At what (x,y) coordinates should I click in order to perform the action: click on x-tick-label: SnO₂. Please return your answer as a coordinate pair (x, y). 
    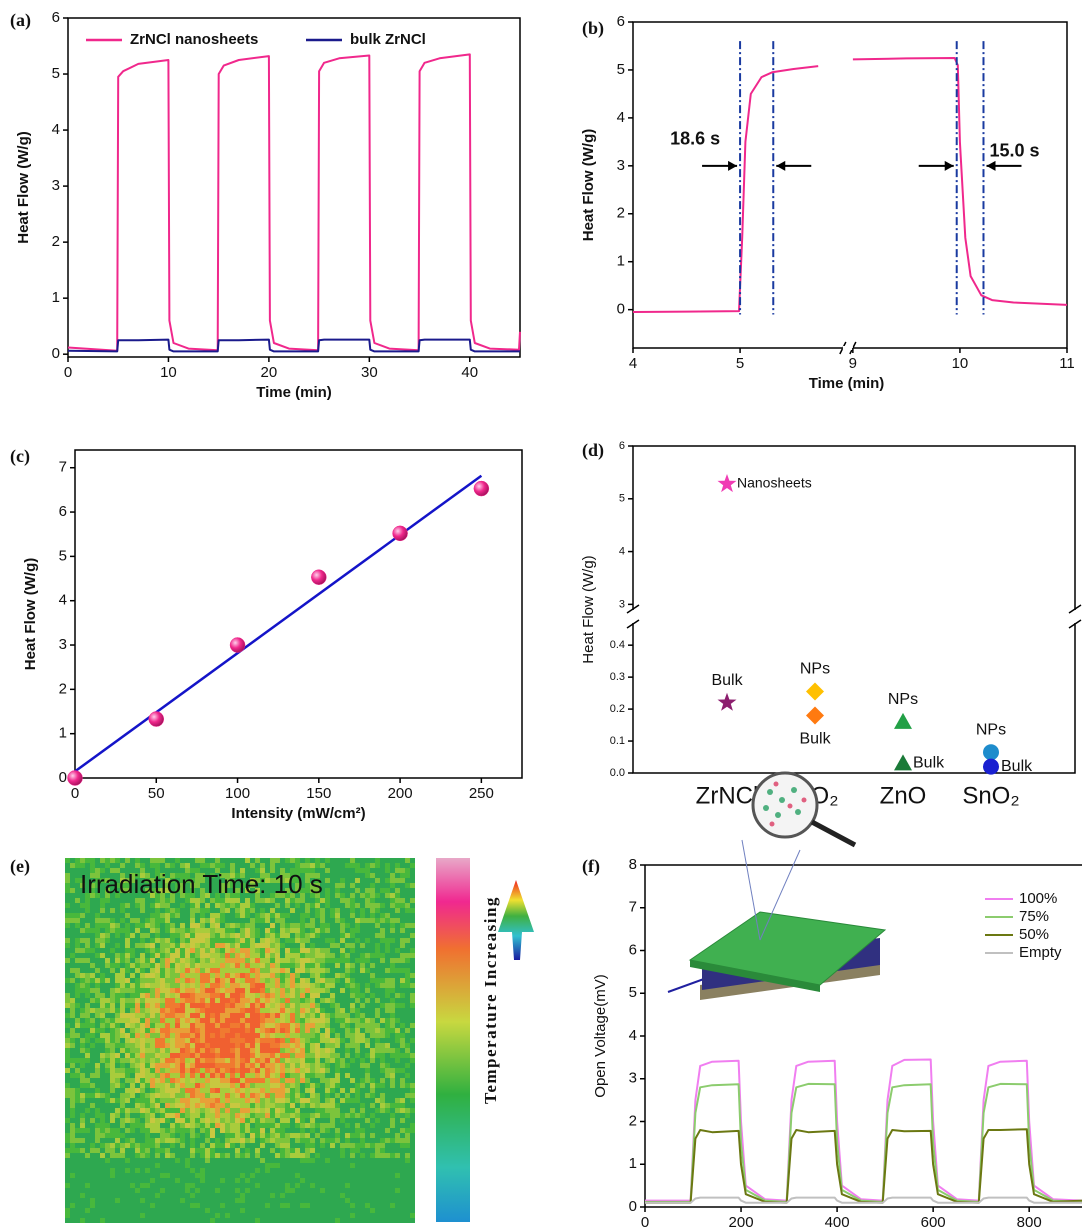
    Looking at the image, I should click on (990, 795).